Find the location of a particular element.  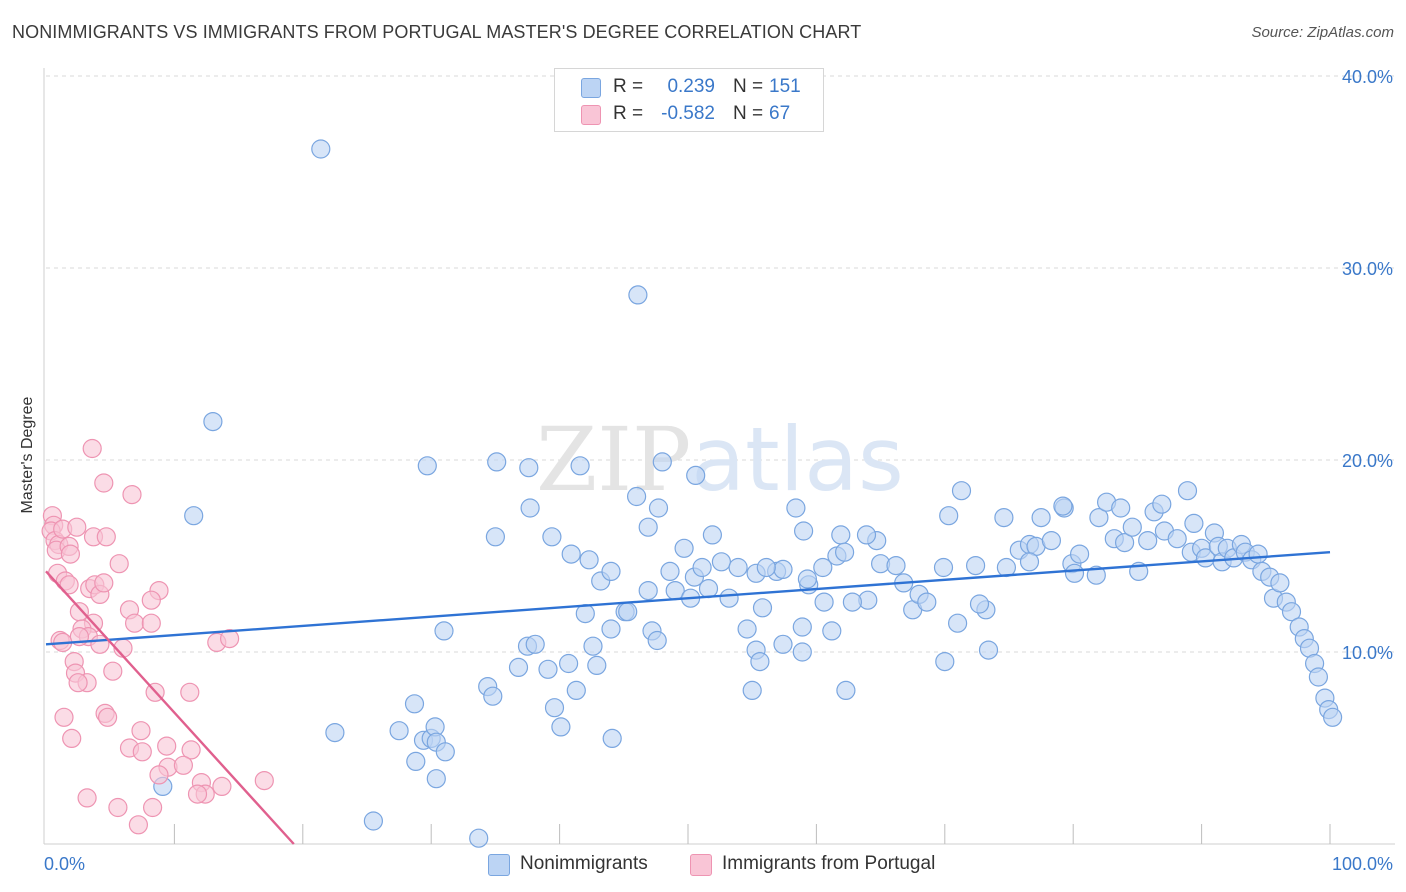

stats-row-immigrants: R = -0.582 N = 67 is located at coordinates (689, 114).